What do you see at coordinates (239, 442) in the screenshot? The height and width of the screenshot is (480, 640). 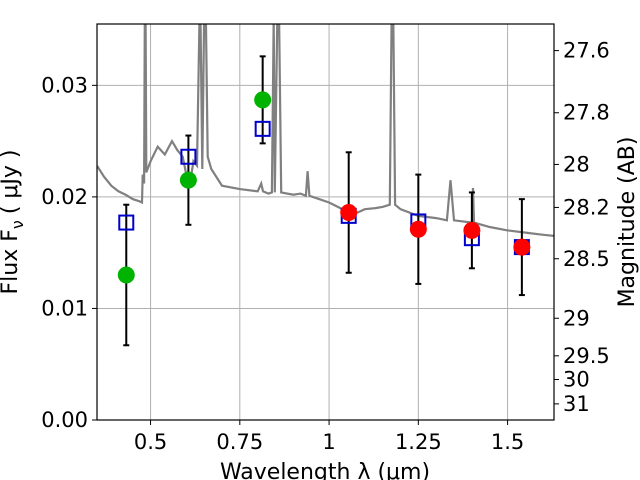 I see `x-tick-label: 0.75` at bounding box center [239, 442].